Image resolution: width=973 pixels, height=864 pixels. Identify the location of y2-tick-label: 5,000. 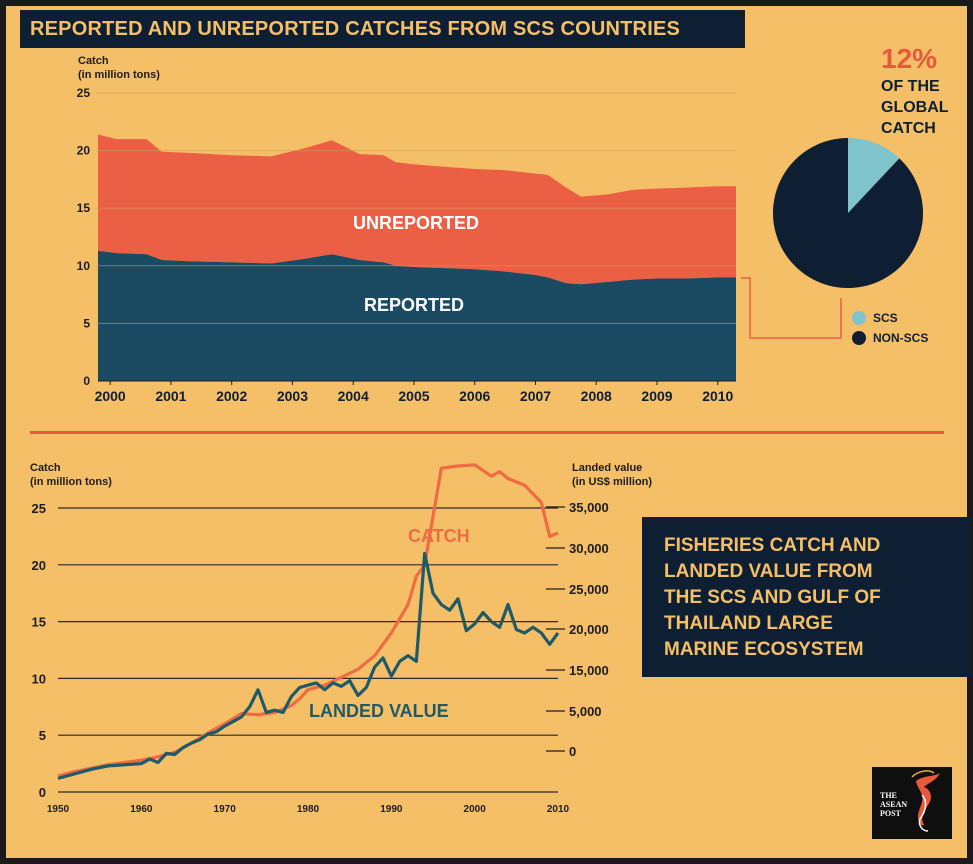
(585, 711).